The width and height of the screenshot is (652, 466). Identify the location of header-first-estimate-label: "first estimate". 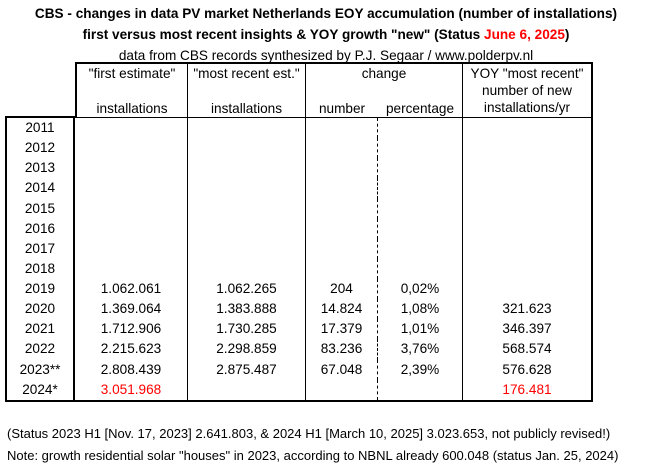
(132, 73).